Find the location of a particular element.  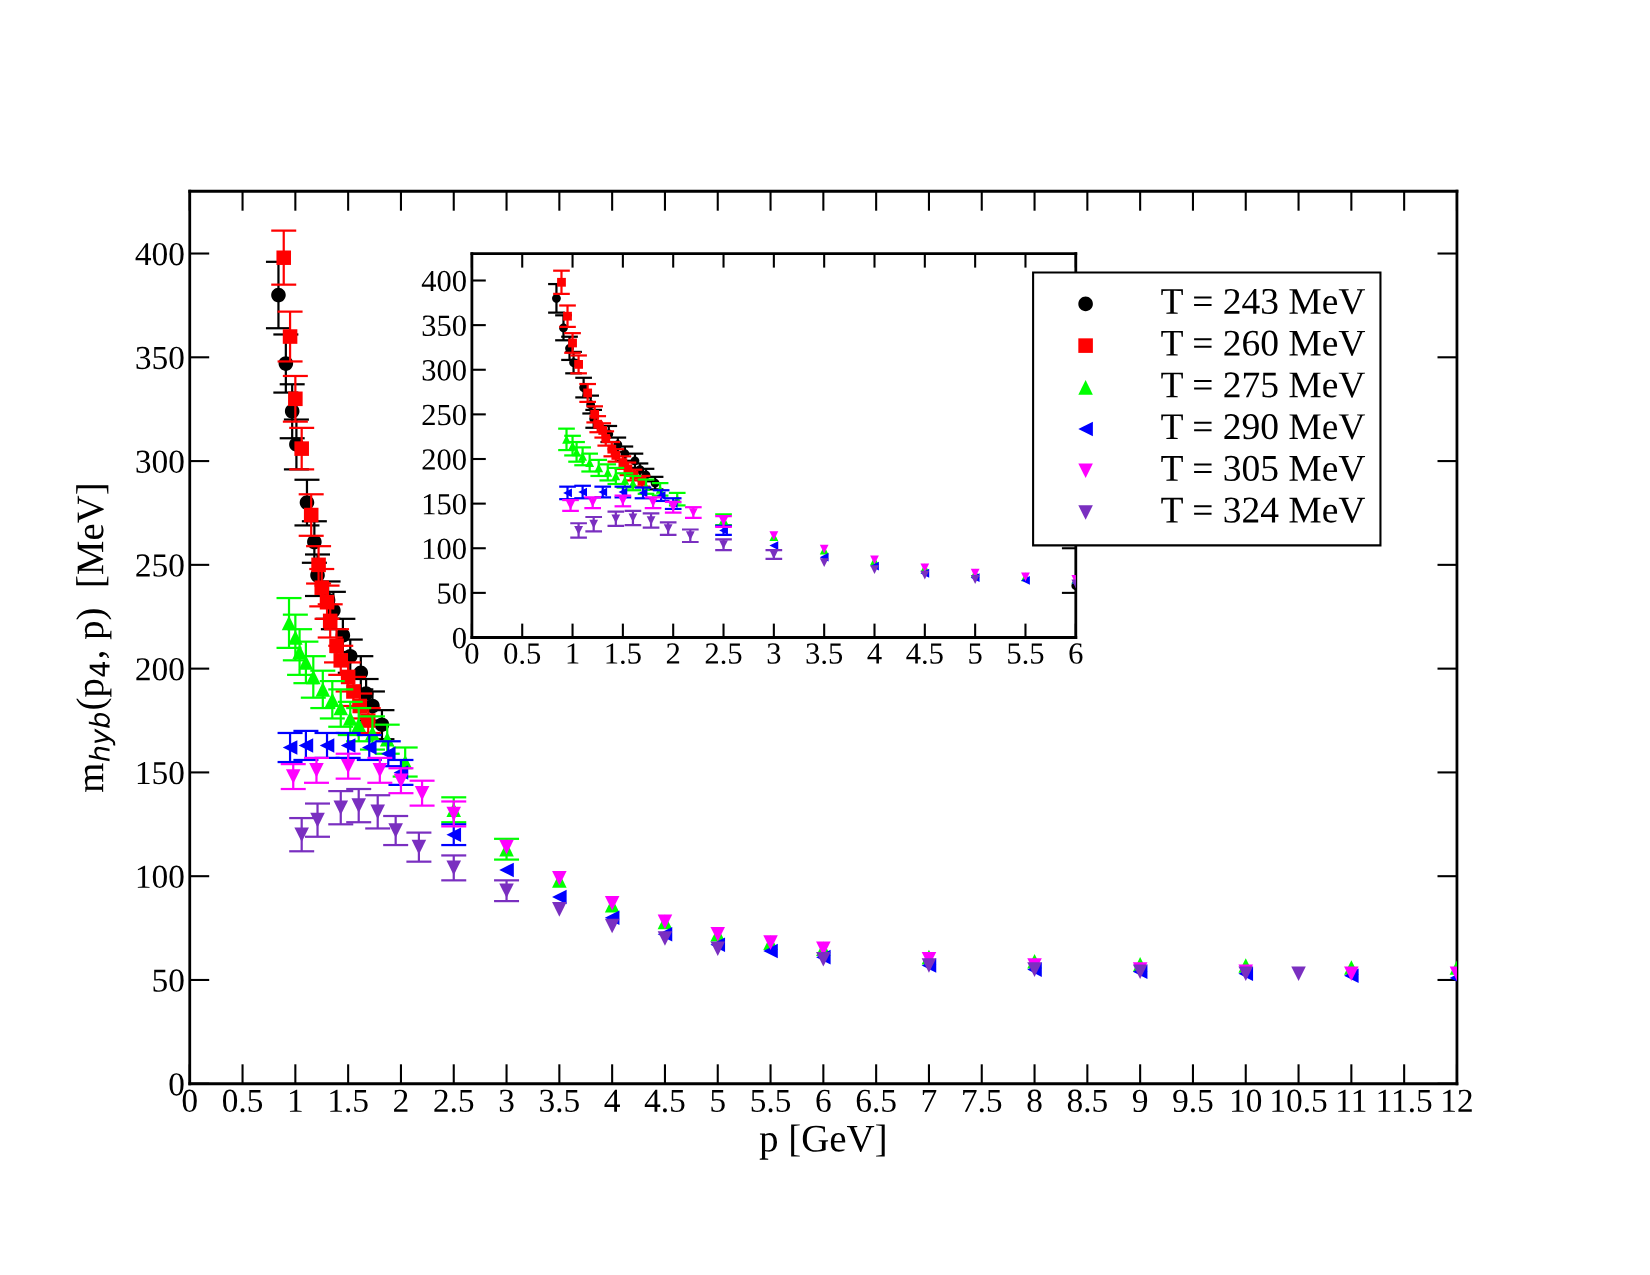

legend-label: T = 243 MeV is located at coordinates (1263, 301).